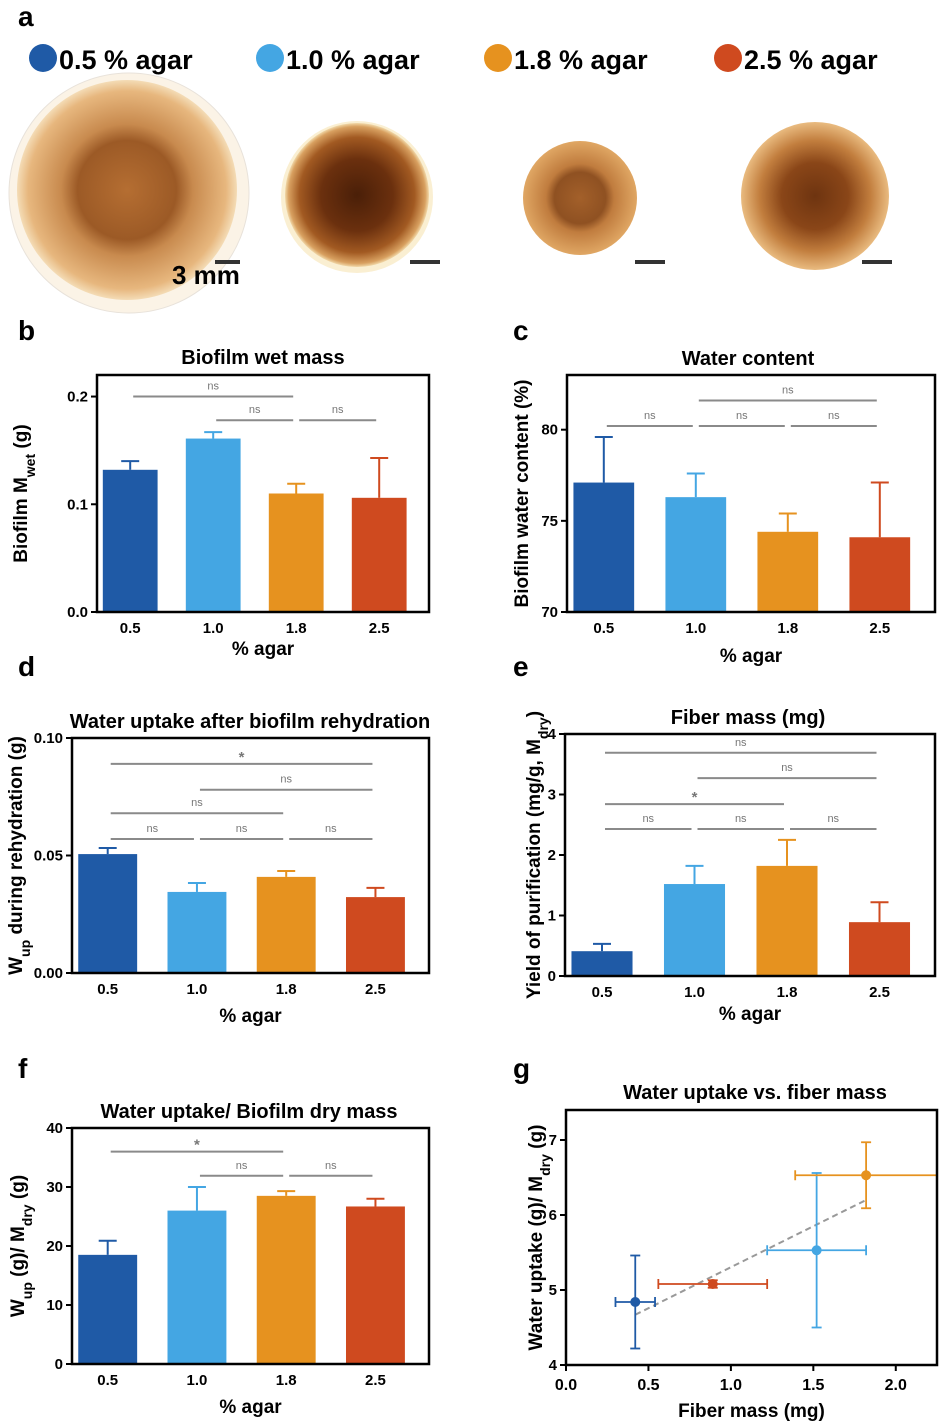 The image size is (939, 1426). Describe the element at coordinates (521, 1068) in the screenshot. I see `panel-label: g` at that location.